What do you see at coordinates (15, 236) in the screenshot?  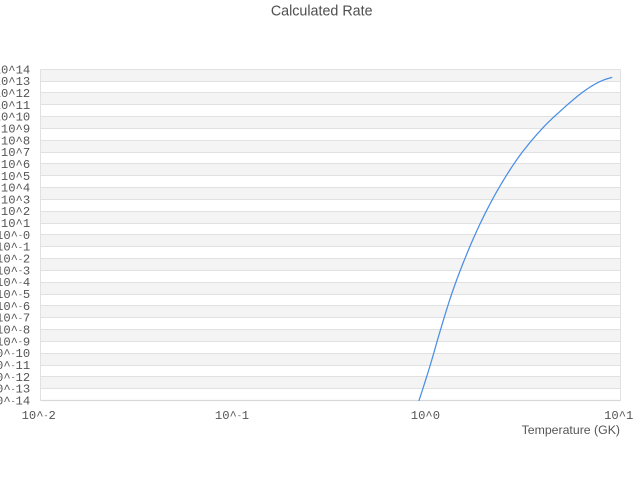 I see `svg-text: 10^-0` at bounding box center [15, 236].